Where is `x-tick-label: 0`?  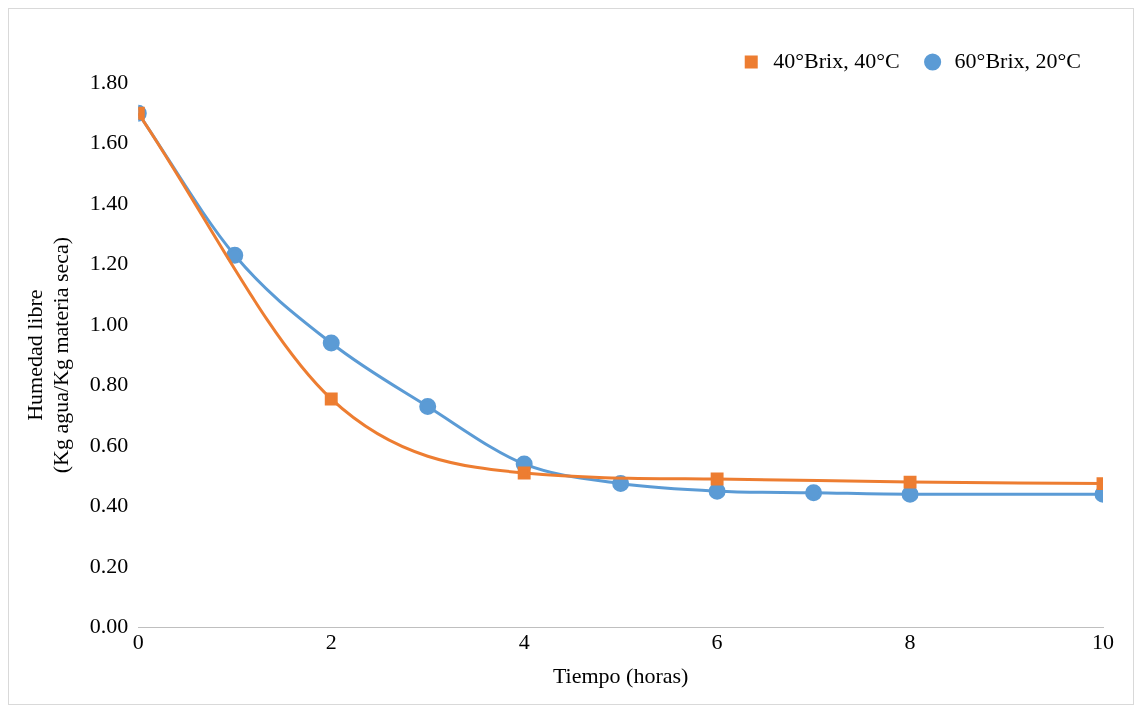
x-tick-label: 0 is located at coordinates (138, 642).